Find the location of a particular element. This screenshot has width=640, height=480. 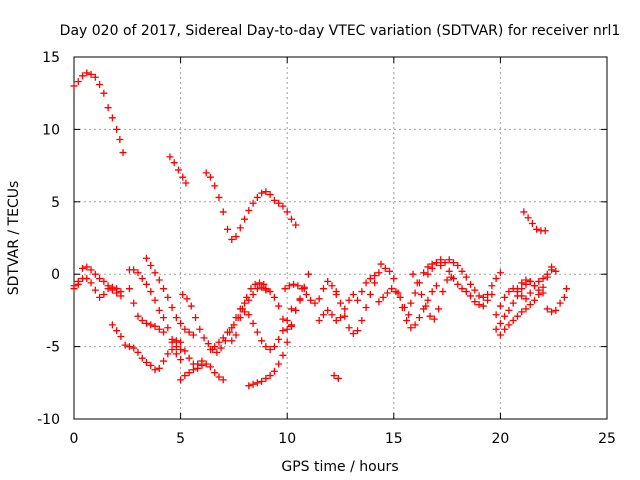

y-axis-label: SDTVAR / TECUs is located at coordinates (14, 238).